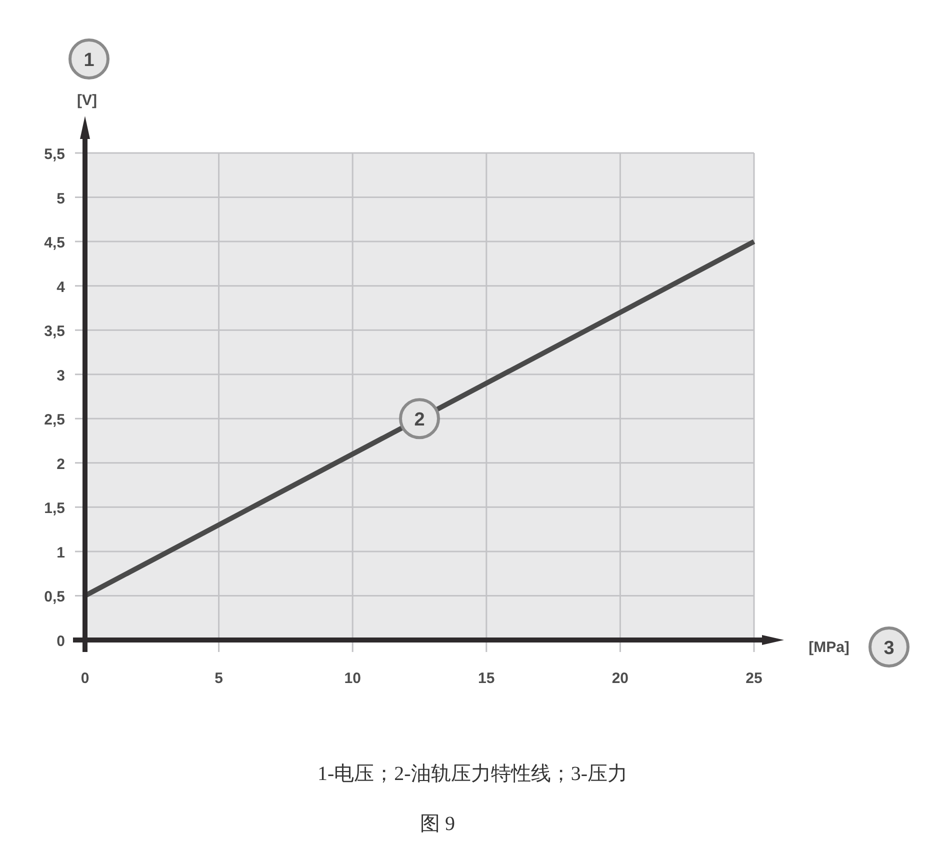 Image resolution: width=935 pixels, height=845 pixels. Describe the element at coordinates (473, 774) in the screenshot. I see `text: 1-电压；2-油轨压力特性线；3-压力` at that location.